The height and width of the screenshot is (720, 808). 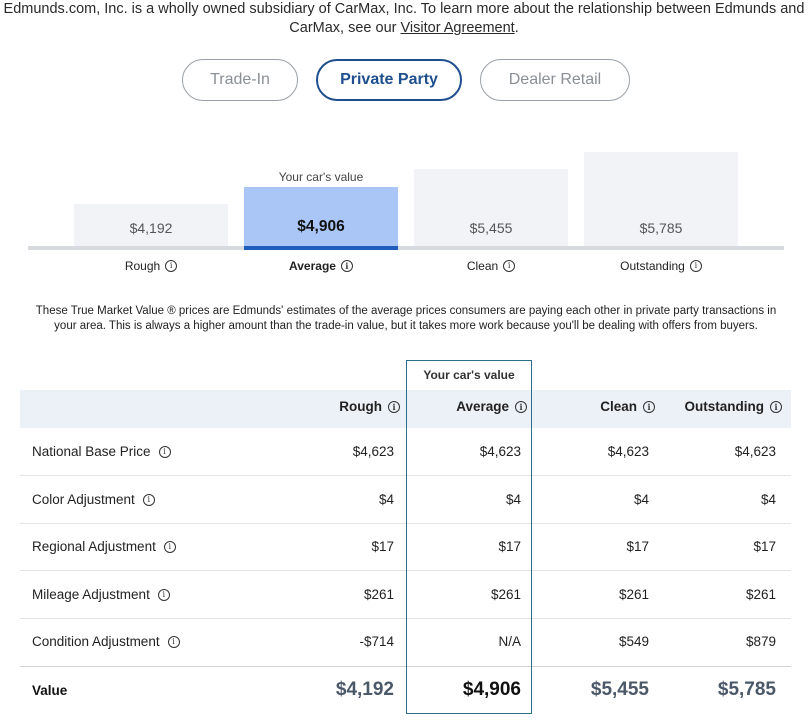 I want to click on cell-rough: $261, so click(x=378, y=594).